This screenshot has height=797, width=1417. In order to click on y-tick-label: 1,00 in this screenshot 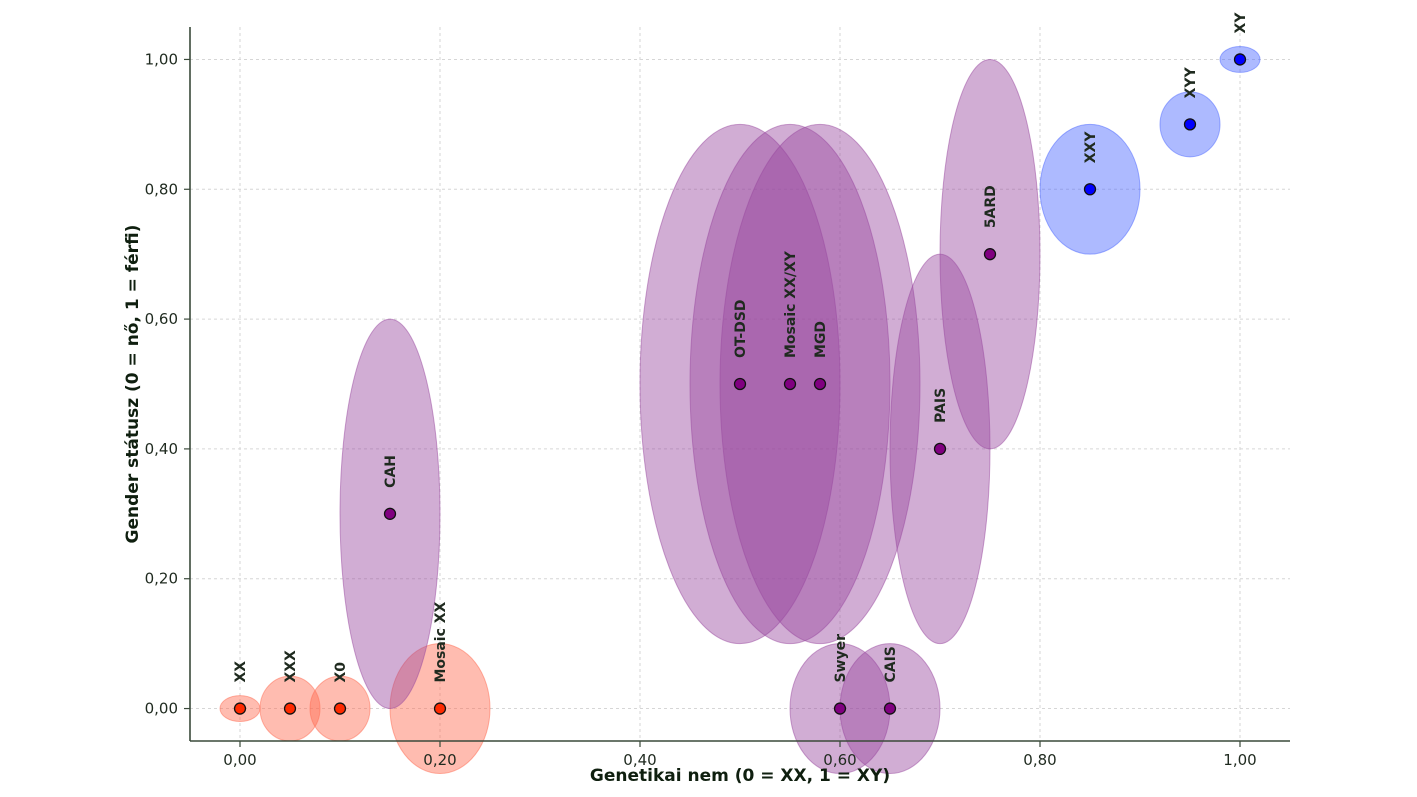, I will do `click(161, 59)`.